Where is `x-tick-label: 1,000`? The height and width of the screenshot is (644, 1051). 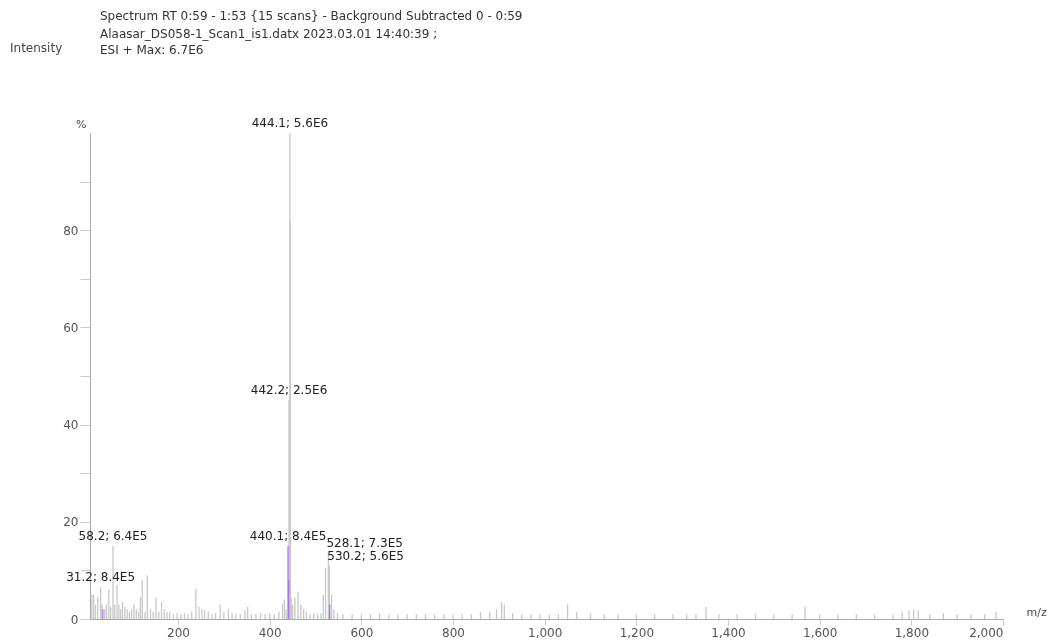 x-tick-label: 1,000 is located at coordinates (545, 632).